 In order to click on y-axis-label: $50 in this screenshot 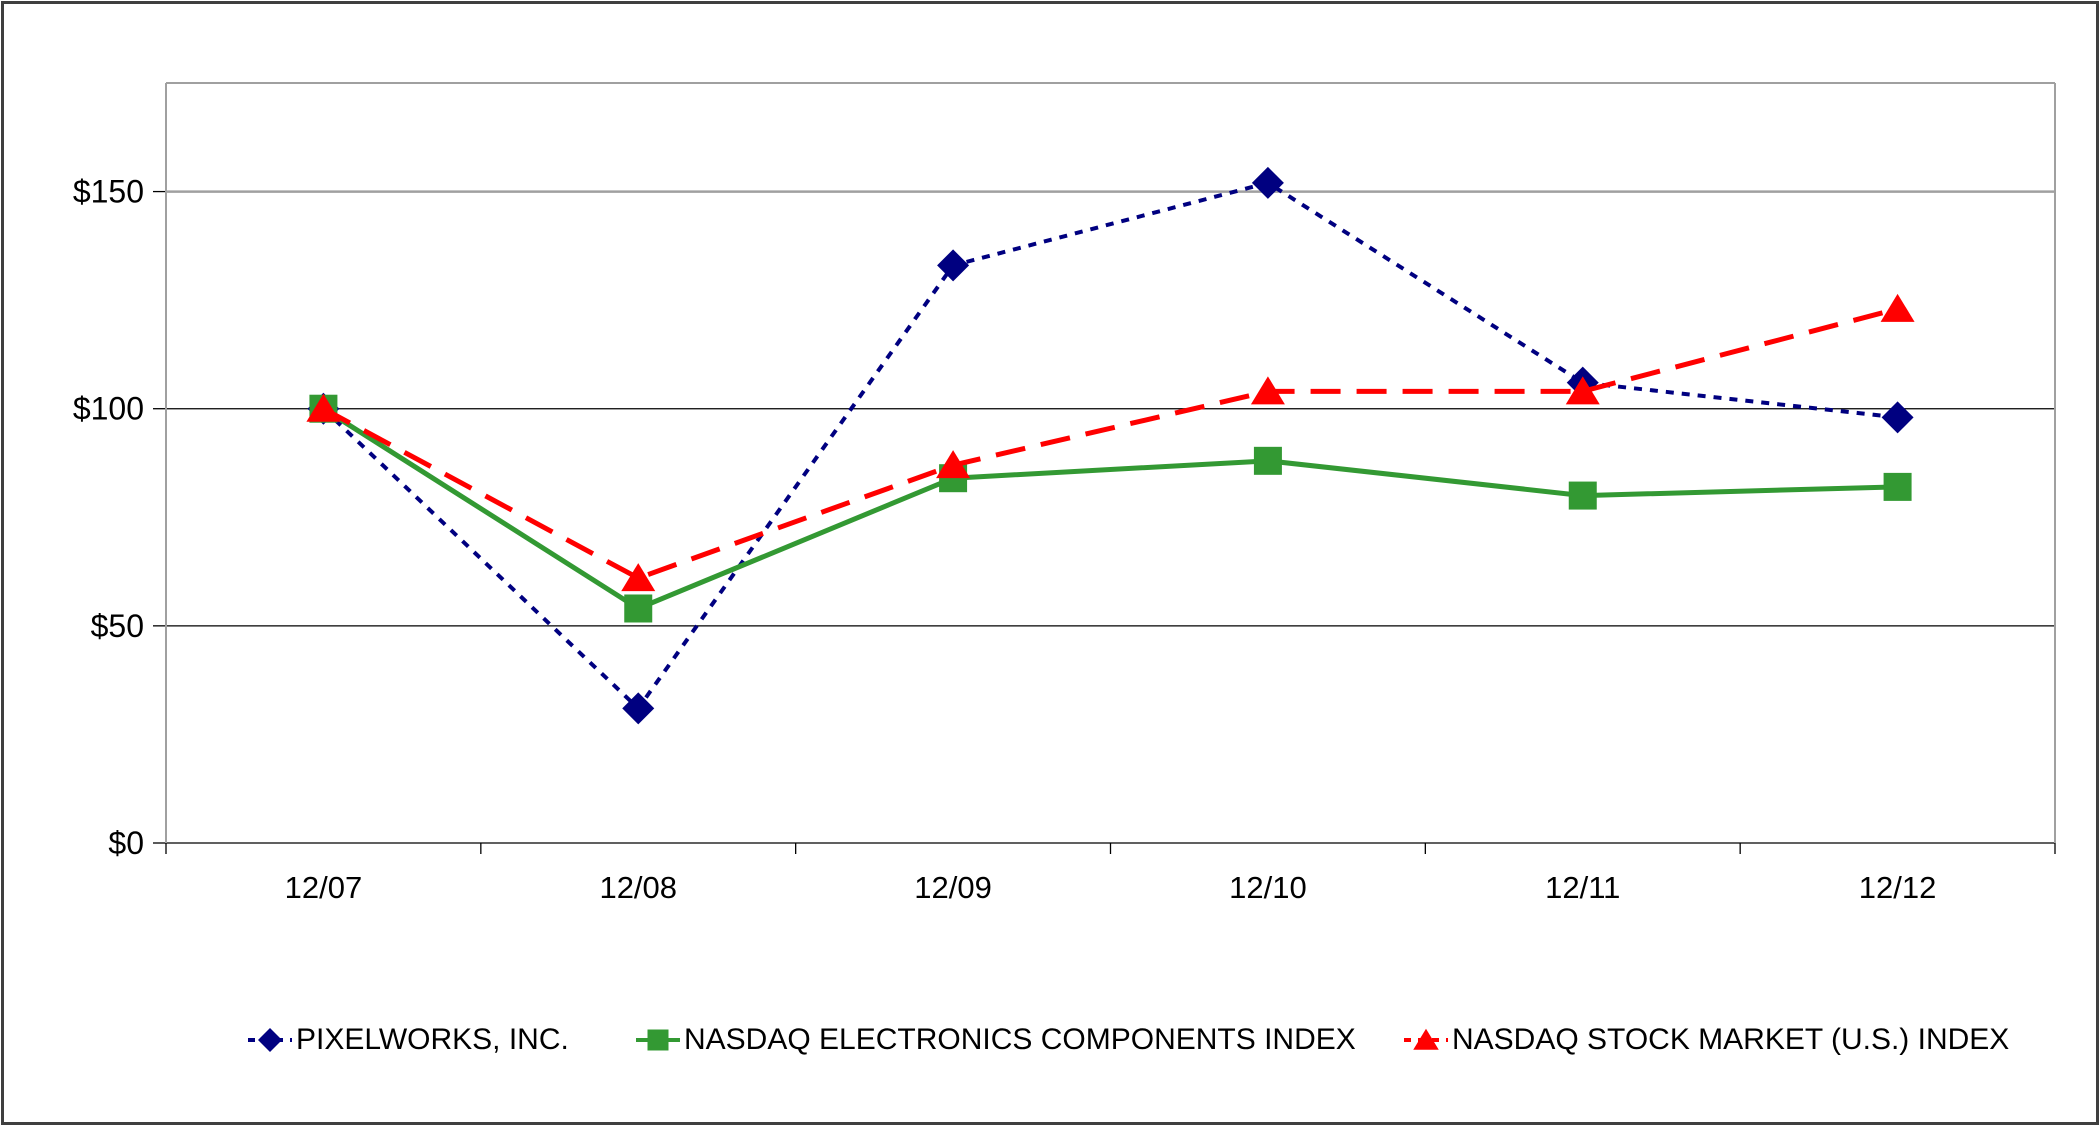, I will do `click(117, 626)`.